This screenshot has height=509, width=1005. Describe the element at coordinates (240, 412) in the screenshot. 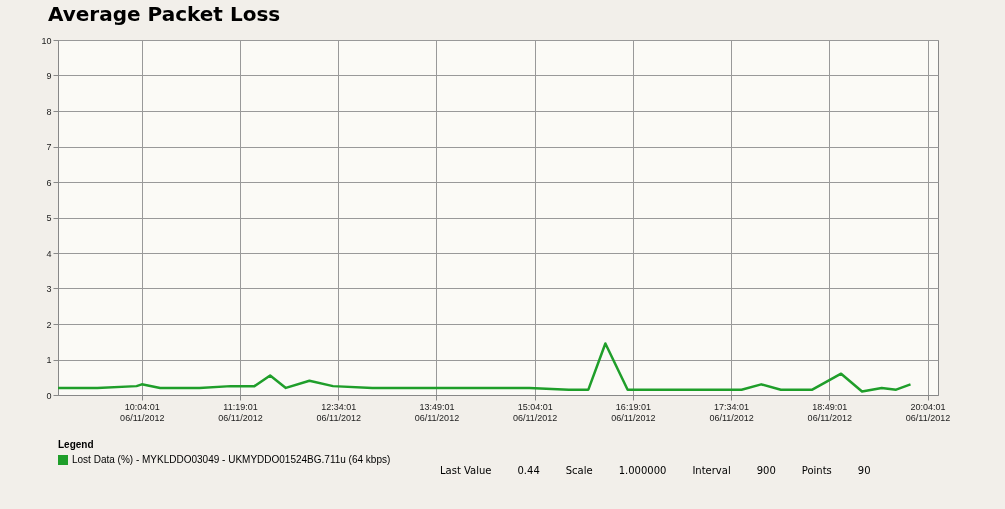

I see `x-tick-label: 11:19:01 06/11/2012` at that location.